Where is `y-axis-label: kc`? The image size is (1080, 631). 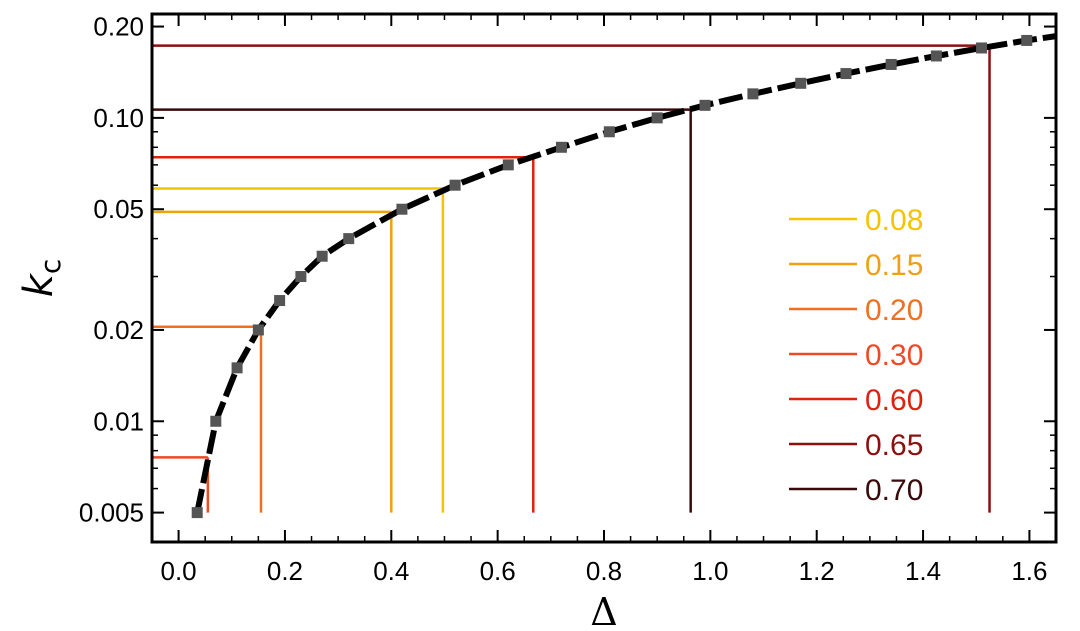 y-axis-label: kc is located at coordinates (41, 278).